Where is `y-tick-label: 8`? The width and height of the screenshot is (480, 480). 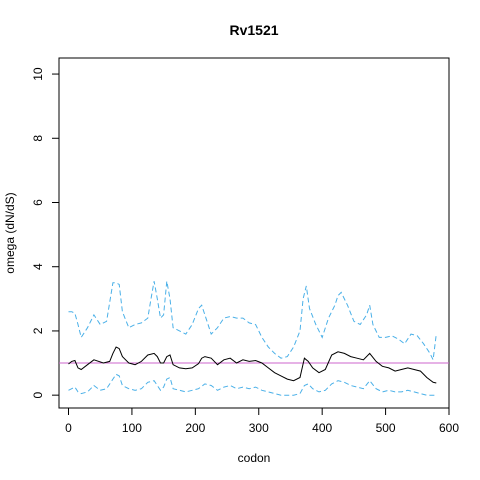 y-tick-label: 8 is located at coordinates (38, 138).